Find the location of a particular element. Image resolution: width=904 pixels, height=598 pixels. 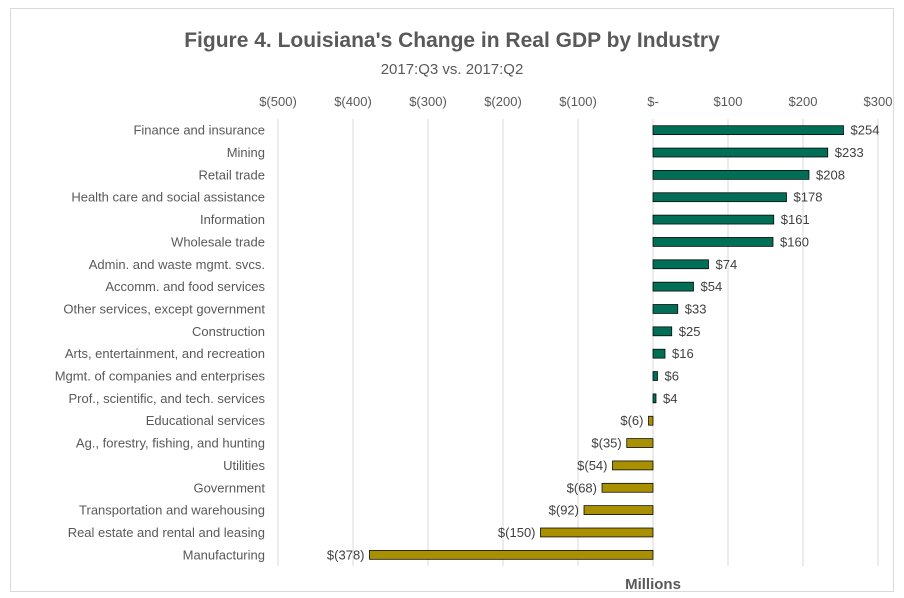

data-label: $(35) is located at coordinates (606, 443).